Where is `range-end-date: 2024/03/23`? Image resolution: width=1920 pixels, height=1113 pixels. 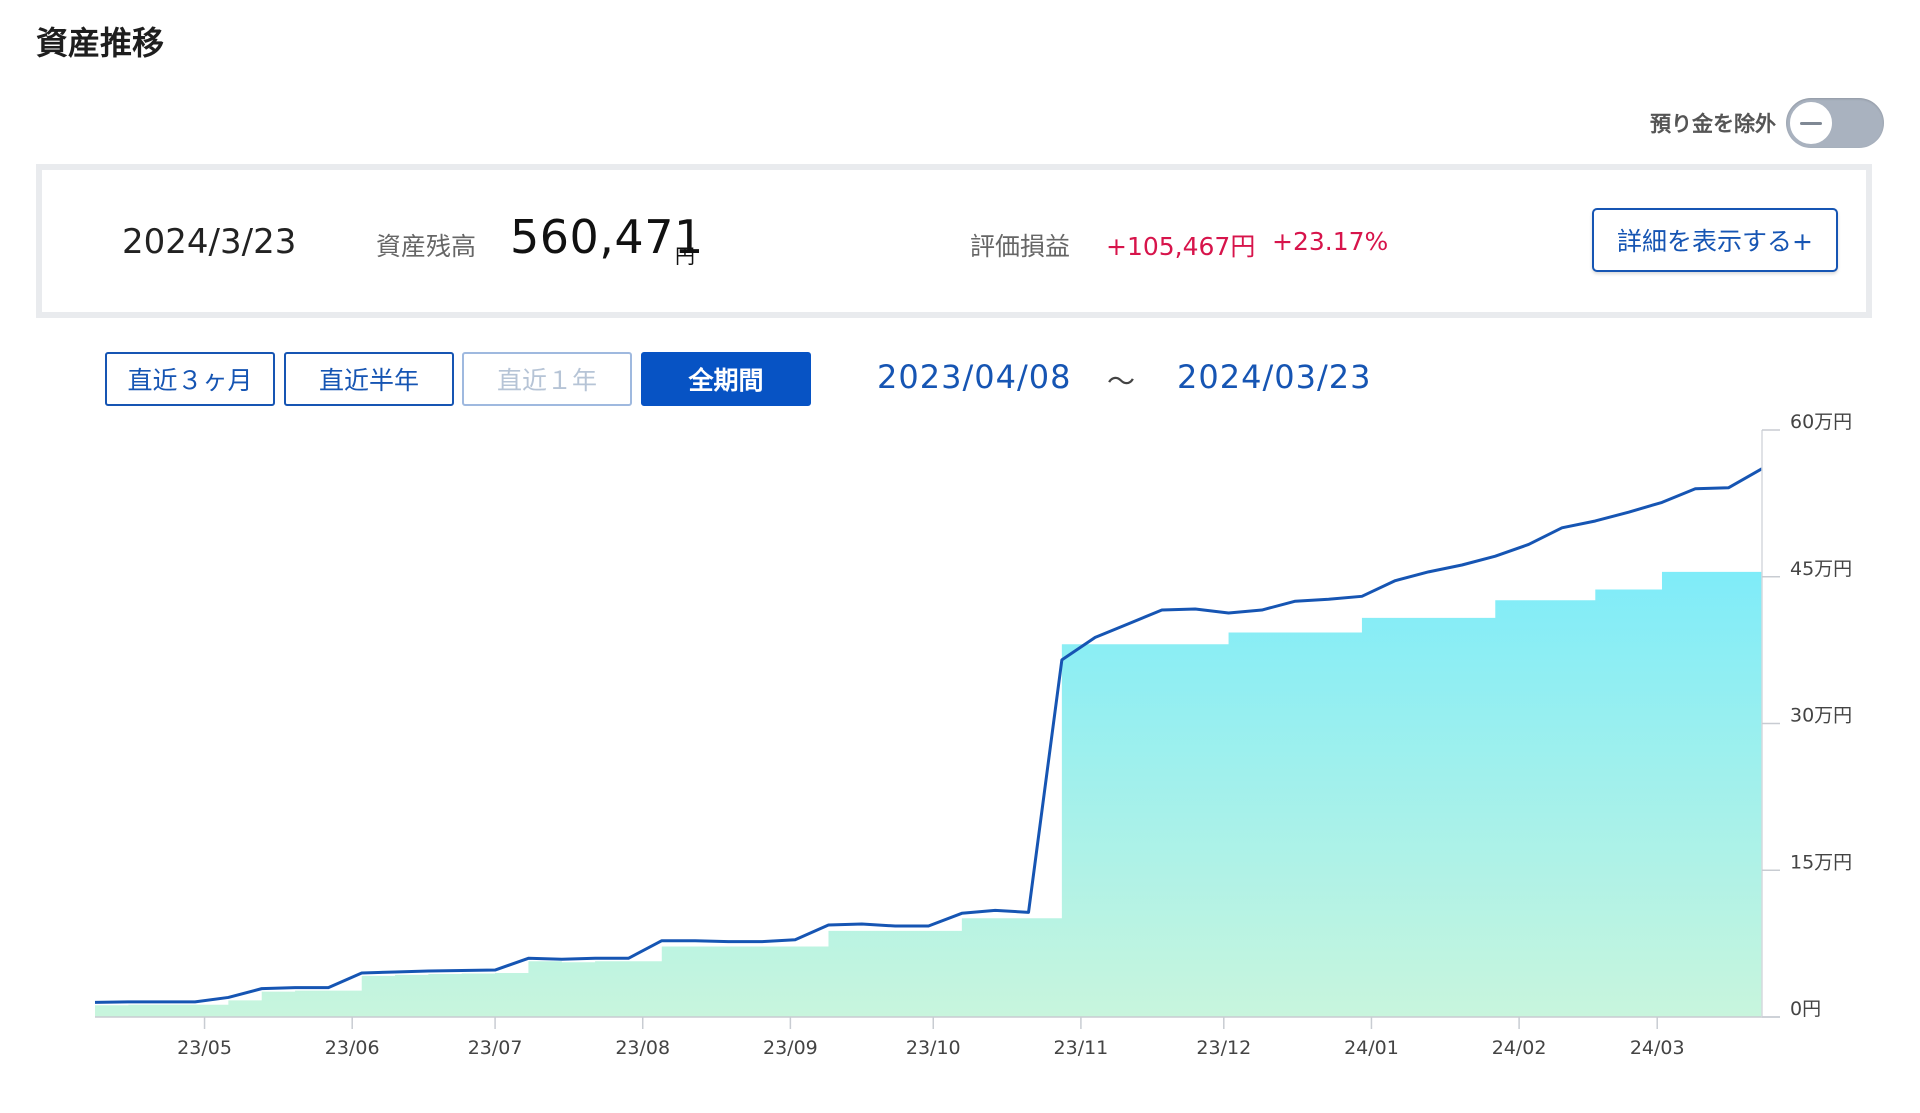 range-end-date: 2024/03/23 is located at coordinates (1274, 377).